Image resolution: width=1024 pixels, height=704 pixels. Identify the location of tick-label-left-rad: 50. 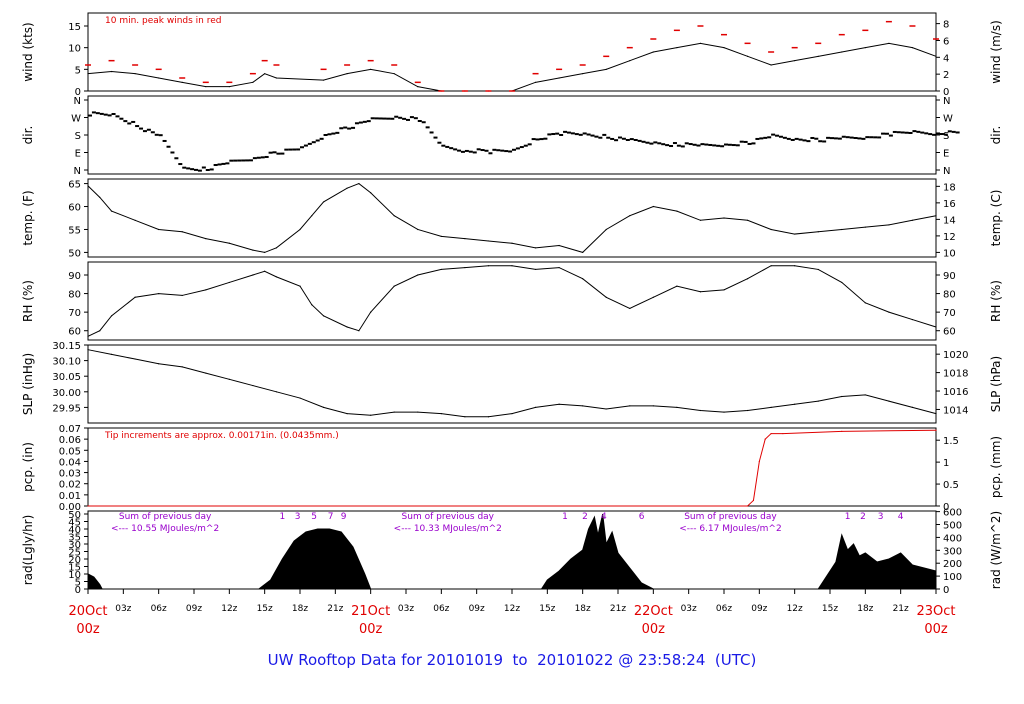
(74, 515).